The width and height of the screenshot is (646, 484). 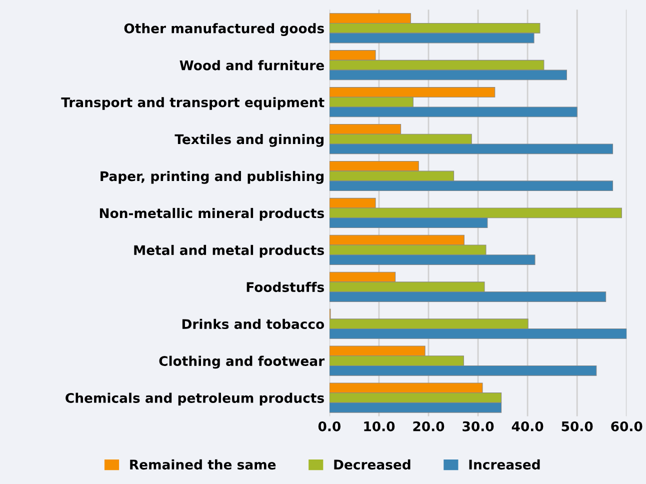 I want to click on y-tick-label: Non-metallic mineral products, so click(x=212, y=214).